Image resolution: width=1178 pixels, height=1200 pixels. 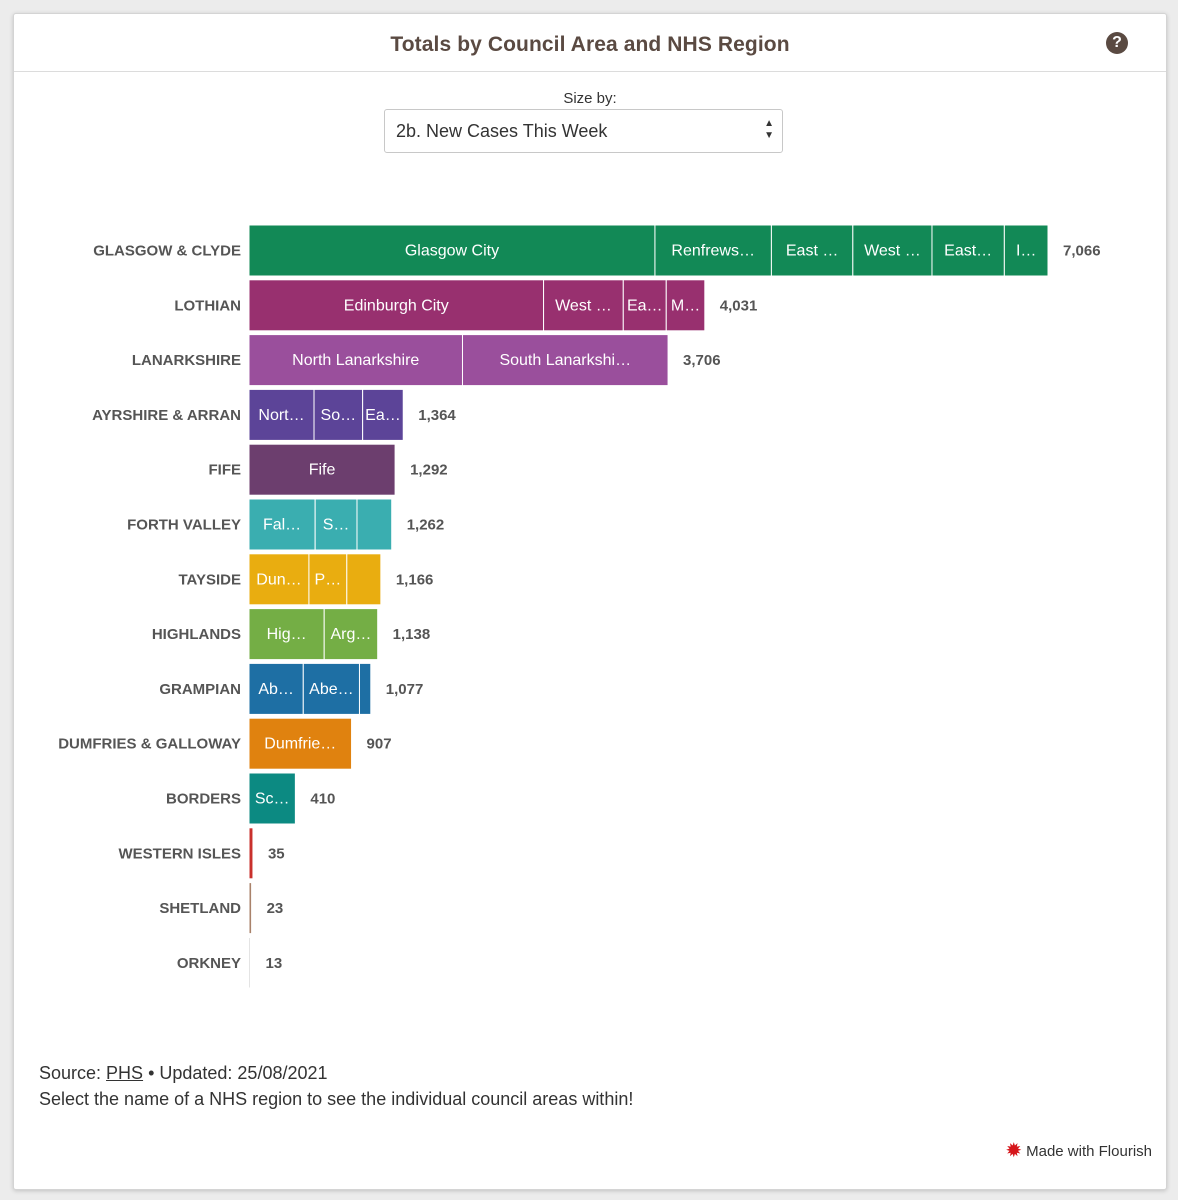 I want to click on total-value-label: 23, so click(x=275, y=908).